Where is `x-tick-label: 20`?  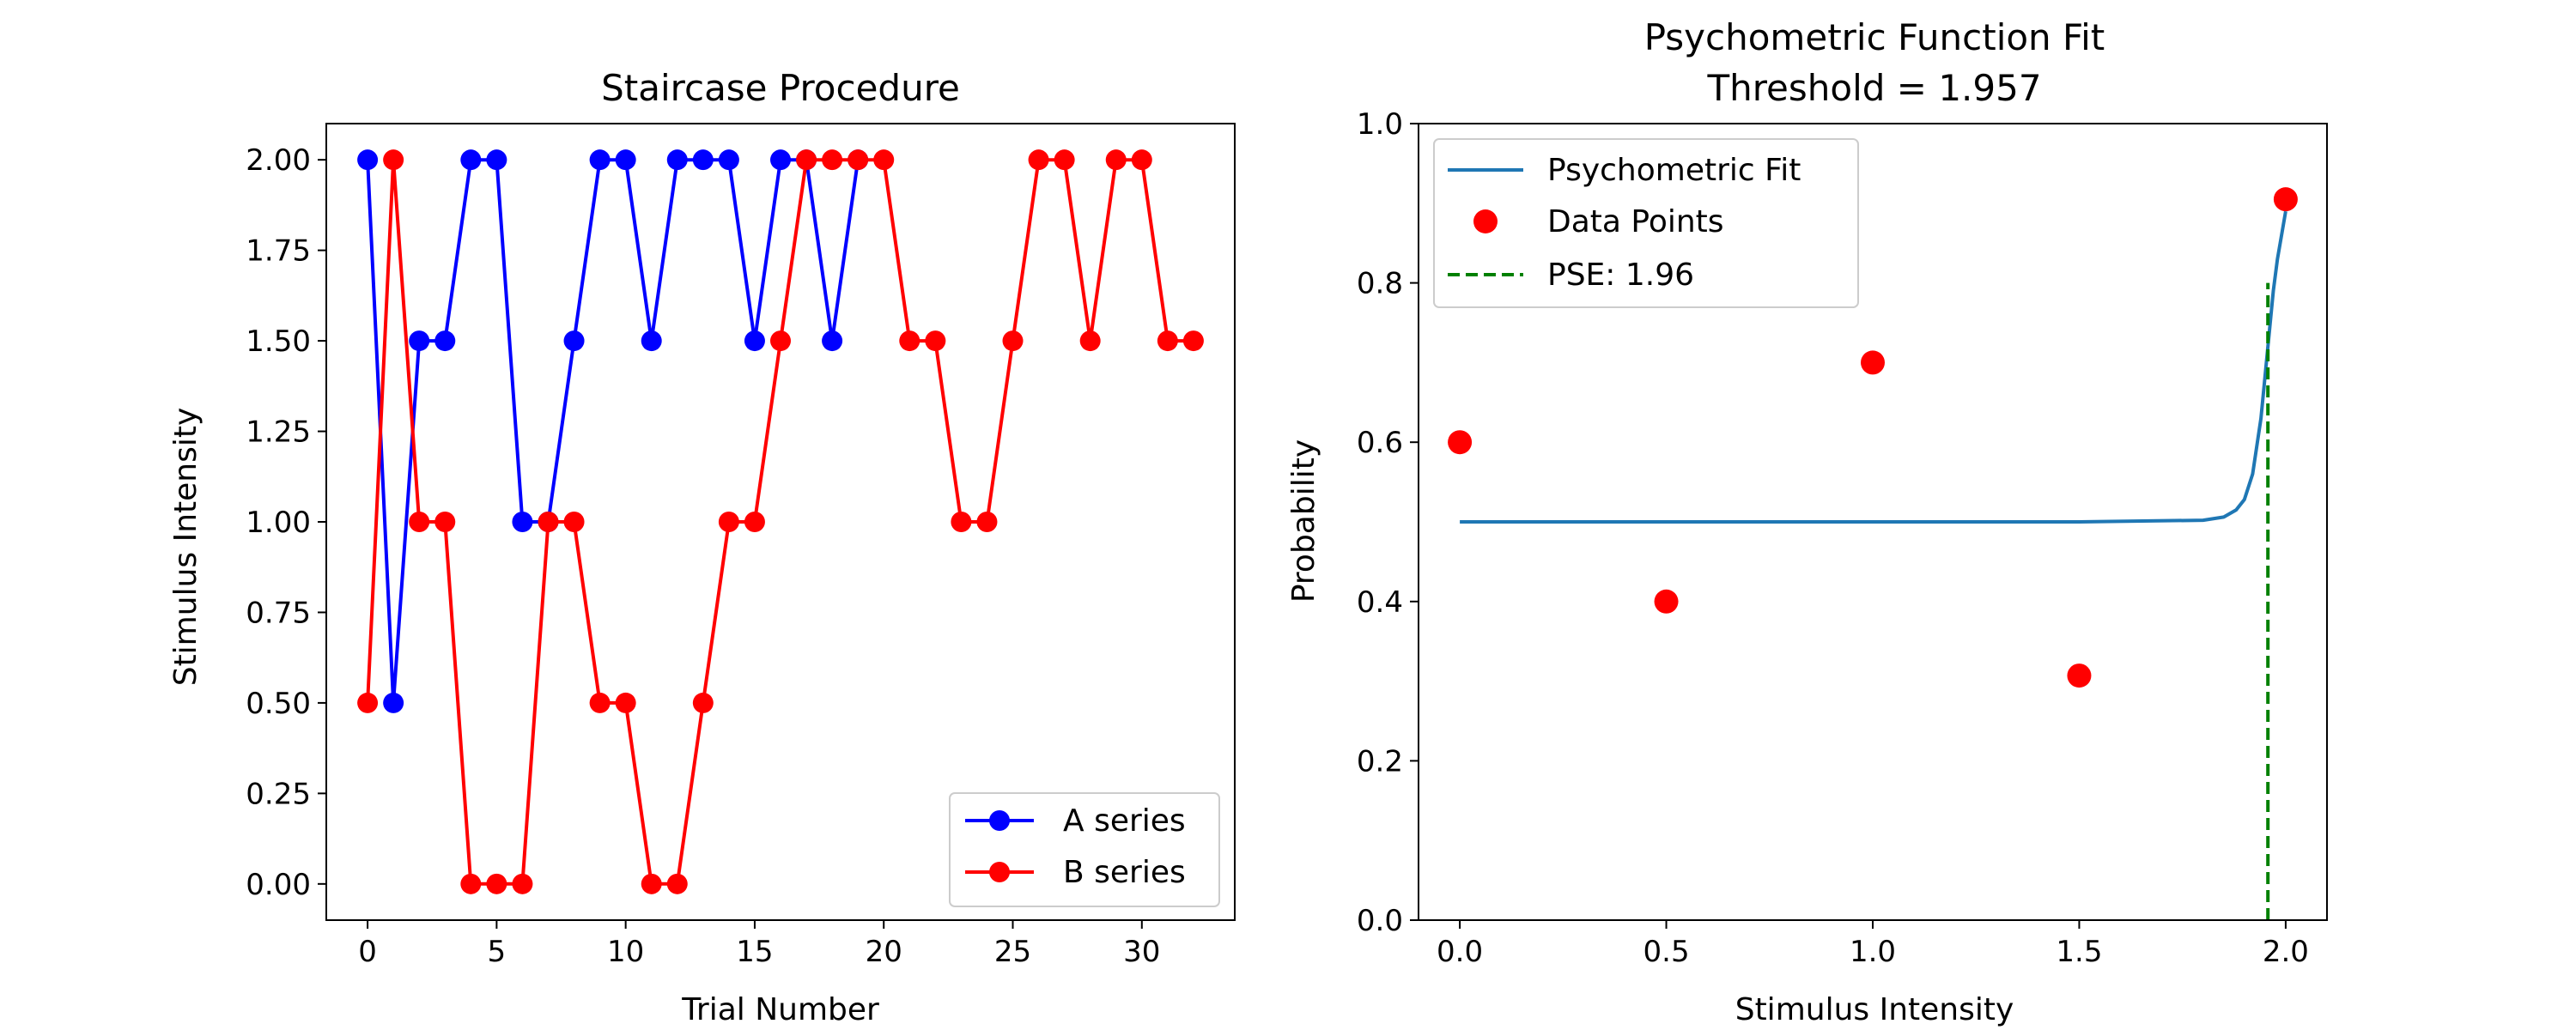 x-tick-label: 20 is located at coordinates (884, 952).